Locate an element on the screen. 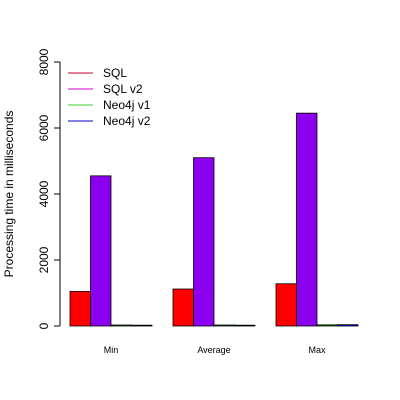 This screenshot has height=400, width=400. bar-min-sql-v2 is located at coordinates (101, 251).